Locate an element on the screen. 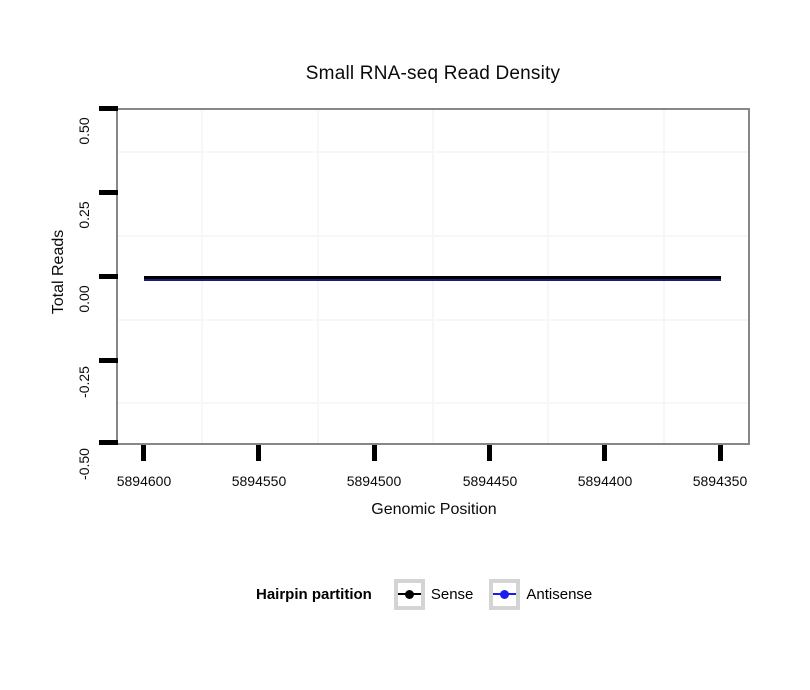  data-line-sense is located at coordinates (432, 277).